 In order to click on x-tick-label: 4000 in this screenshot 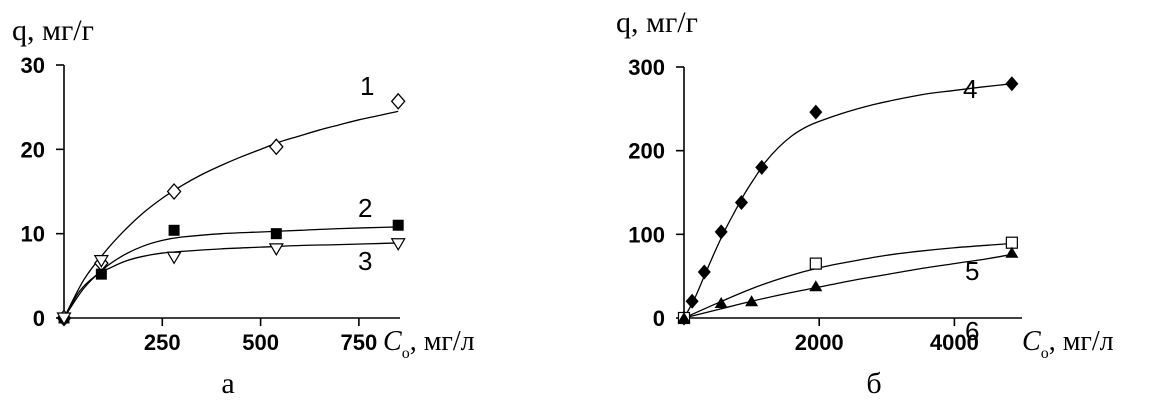, I will do `click(954, 342)`.